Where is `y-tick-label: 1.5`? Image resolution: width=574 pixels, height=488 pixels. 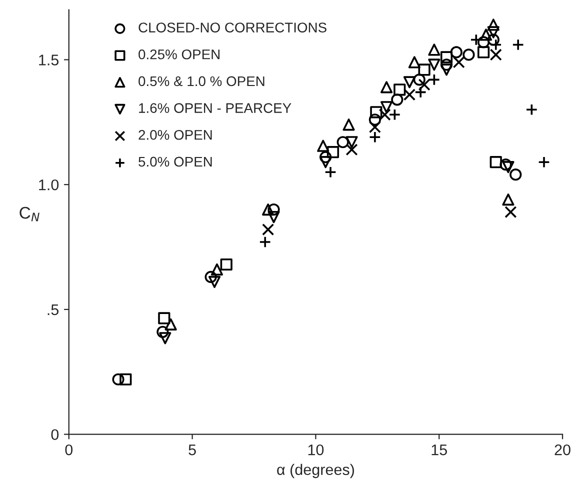 y-tick-label: 1.5 is located at coordinates (49, 60).